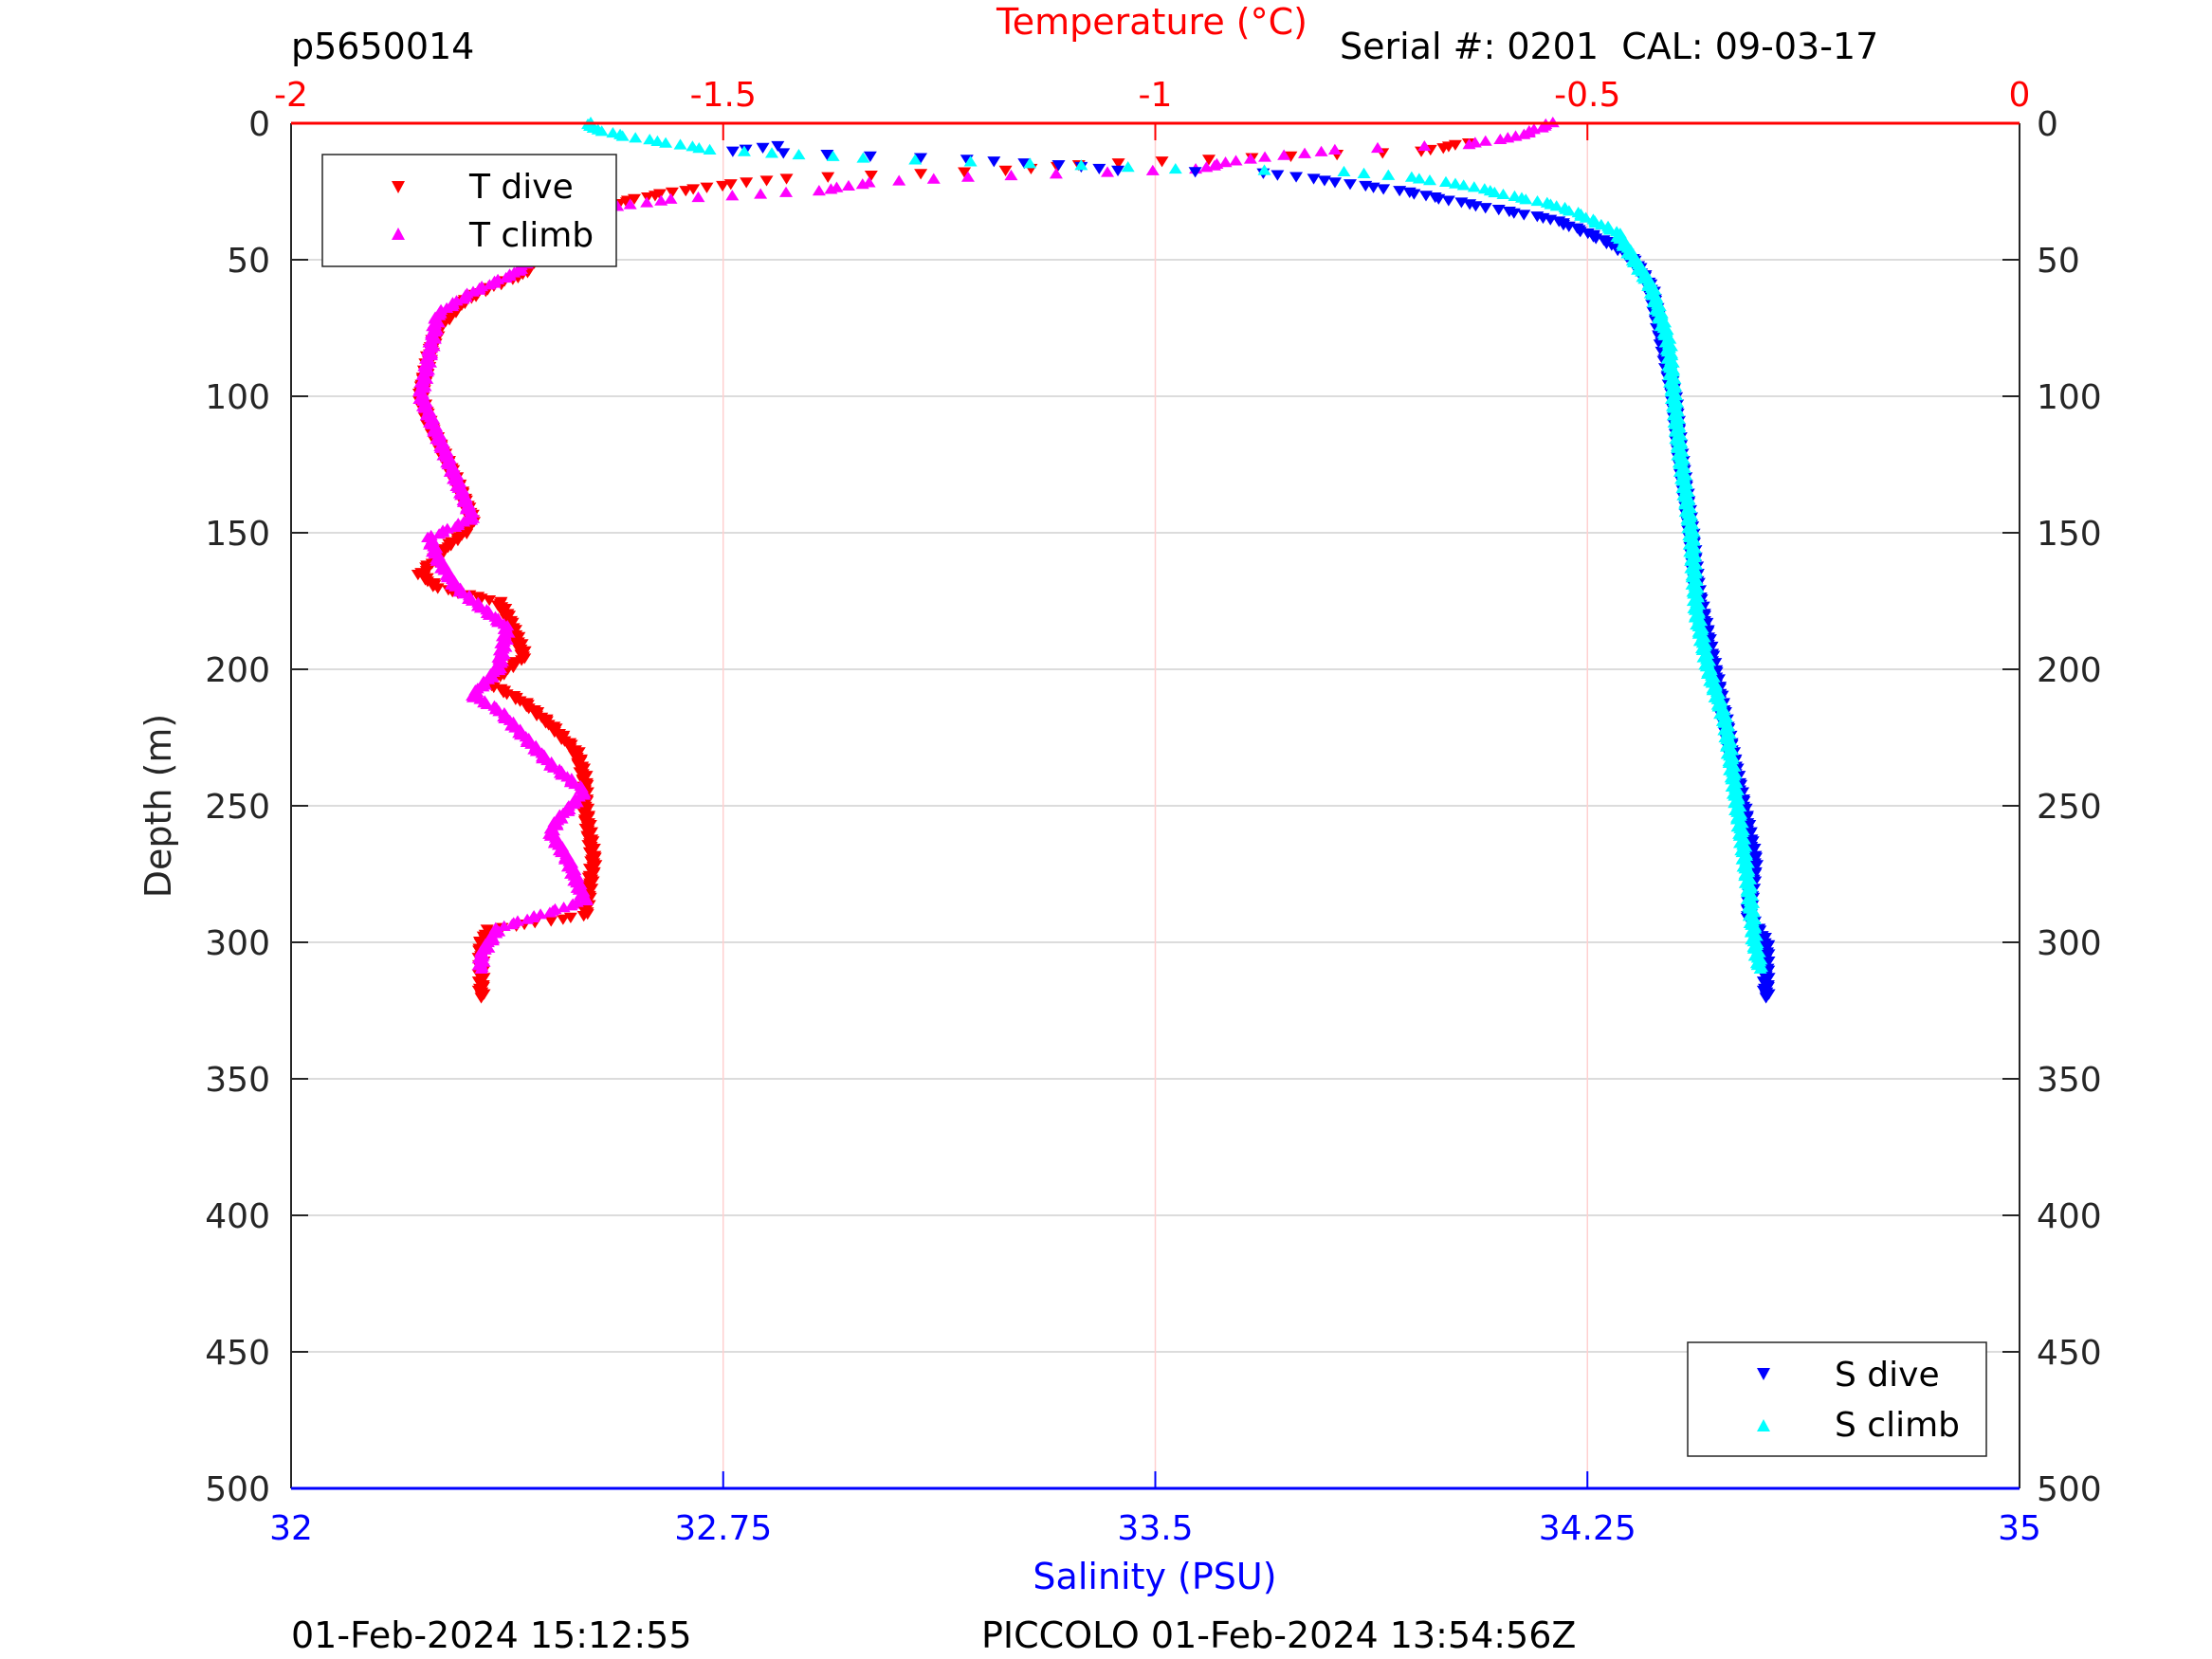  What do you see at coordinates (237, 943) in the screenshot?
I see `y-tick-label-left: 300` at bounding box center [237, 943].